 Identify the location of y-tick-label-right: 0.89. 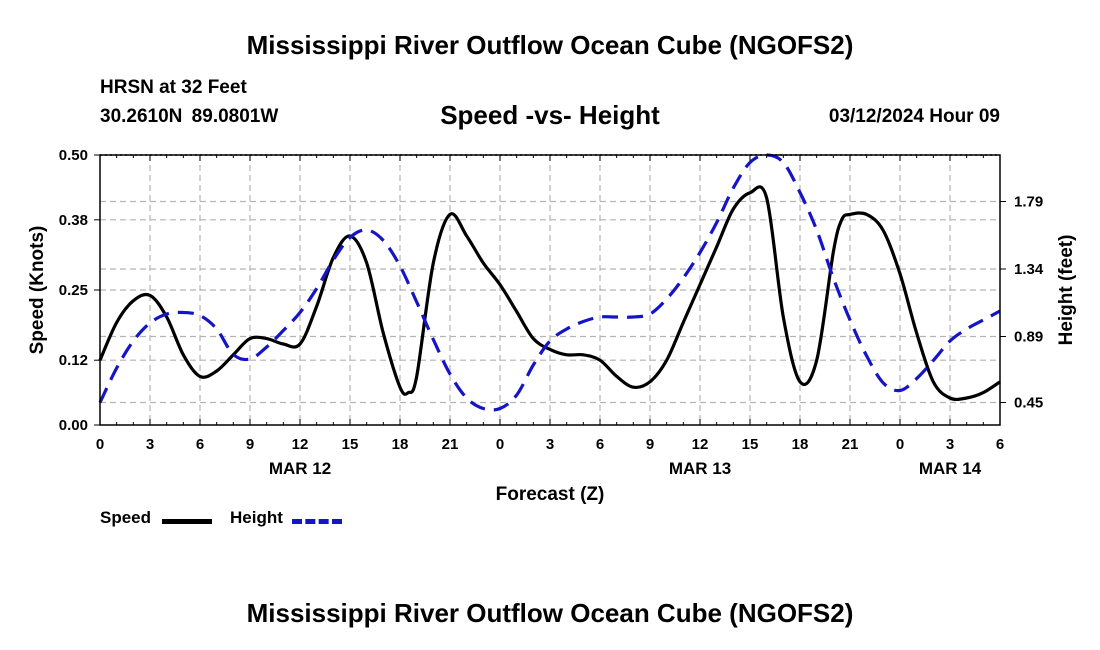
(1028, 337).